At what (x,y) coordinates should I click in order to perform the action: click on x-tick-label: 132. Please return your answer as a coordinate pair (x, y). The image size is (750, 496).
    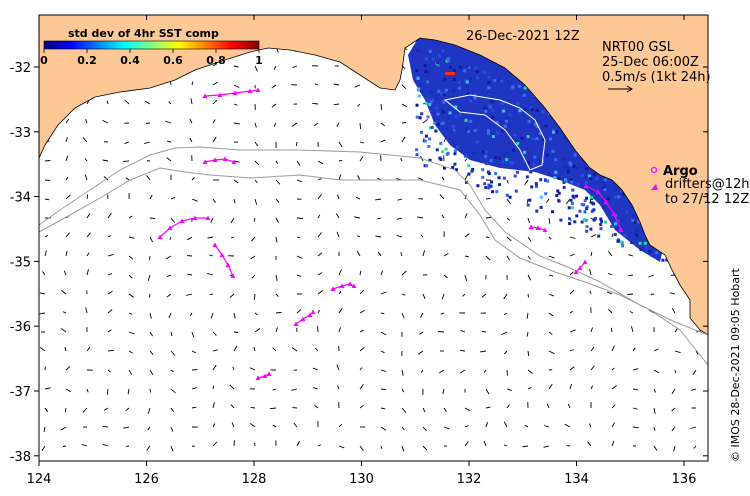
    Looking at the image, I should click on (469, 479).